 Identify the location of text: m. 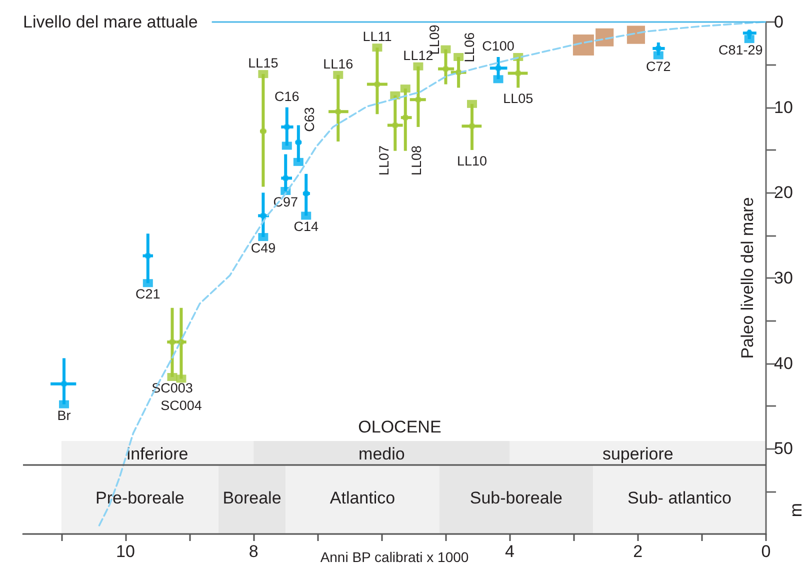
(796, 510).